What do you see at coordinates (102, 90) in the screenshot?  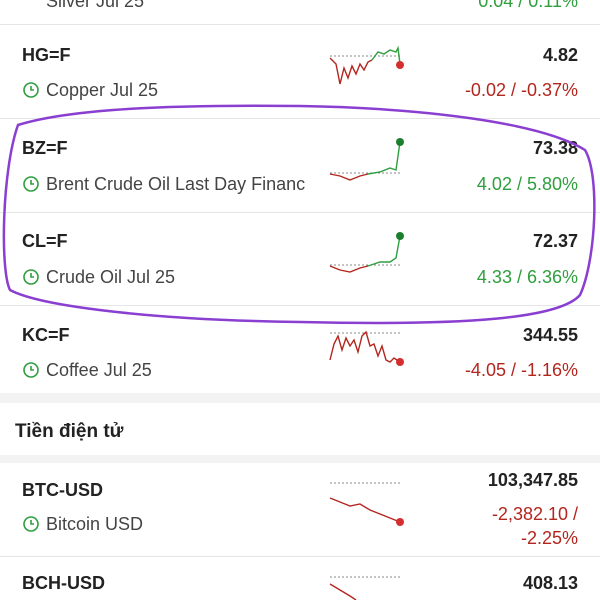 I see `instrument-name: Copper Jul 25` at bounding box center [102, 90].